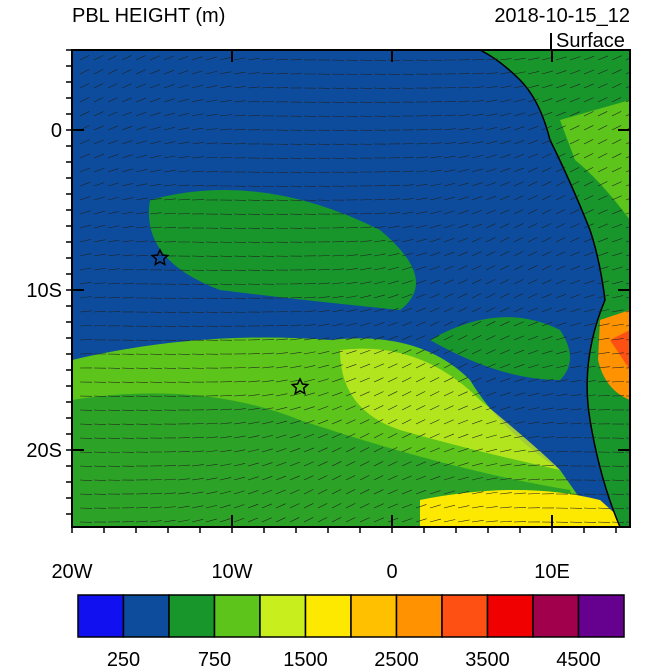 The width and height of the screenshot is (650, 672). What do you see at coordinates (56, 131) in the screenshot?
I see `lat-label: 0` at bounding box center [56, 131].